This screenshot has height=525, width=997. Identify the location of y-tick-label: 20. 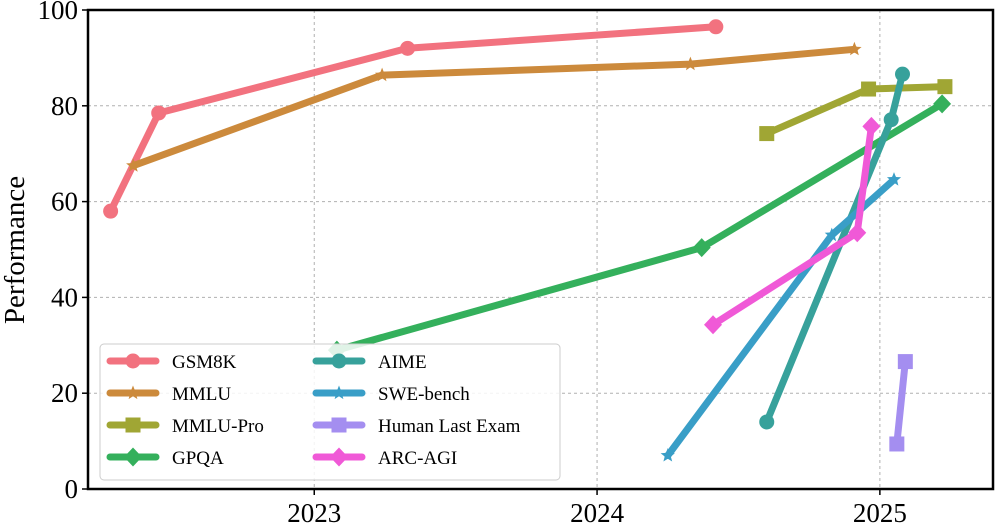
(64, 393).